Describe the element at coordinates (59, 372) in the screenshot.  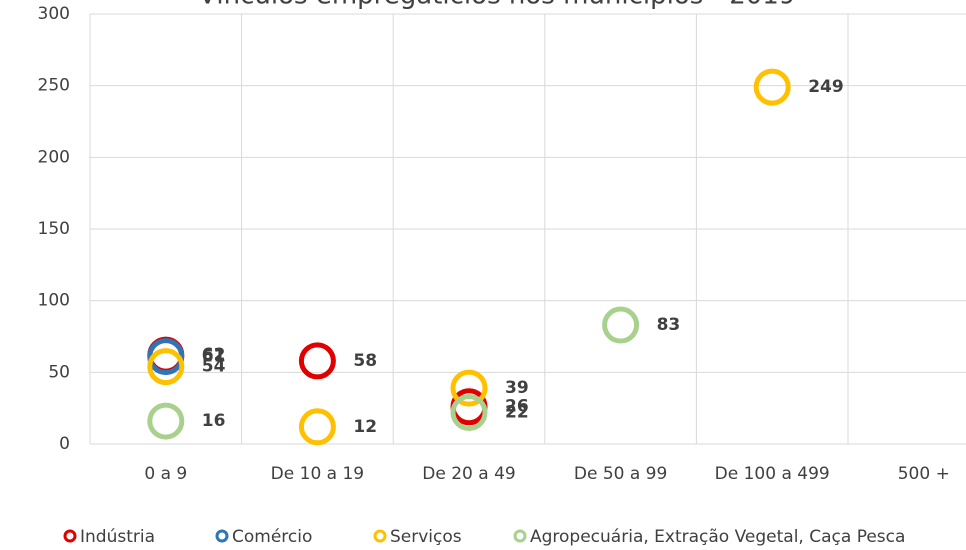
I see `y-tick-label: 50` at that location.